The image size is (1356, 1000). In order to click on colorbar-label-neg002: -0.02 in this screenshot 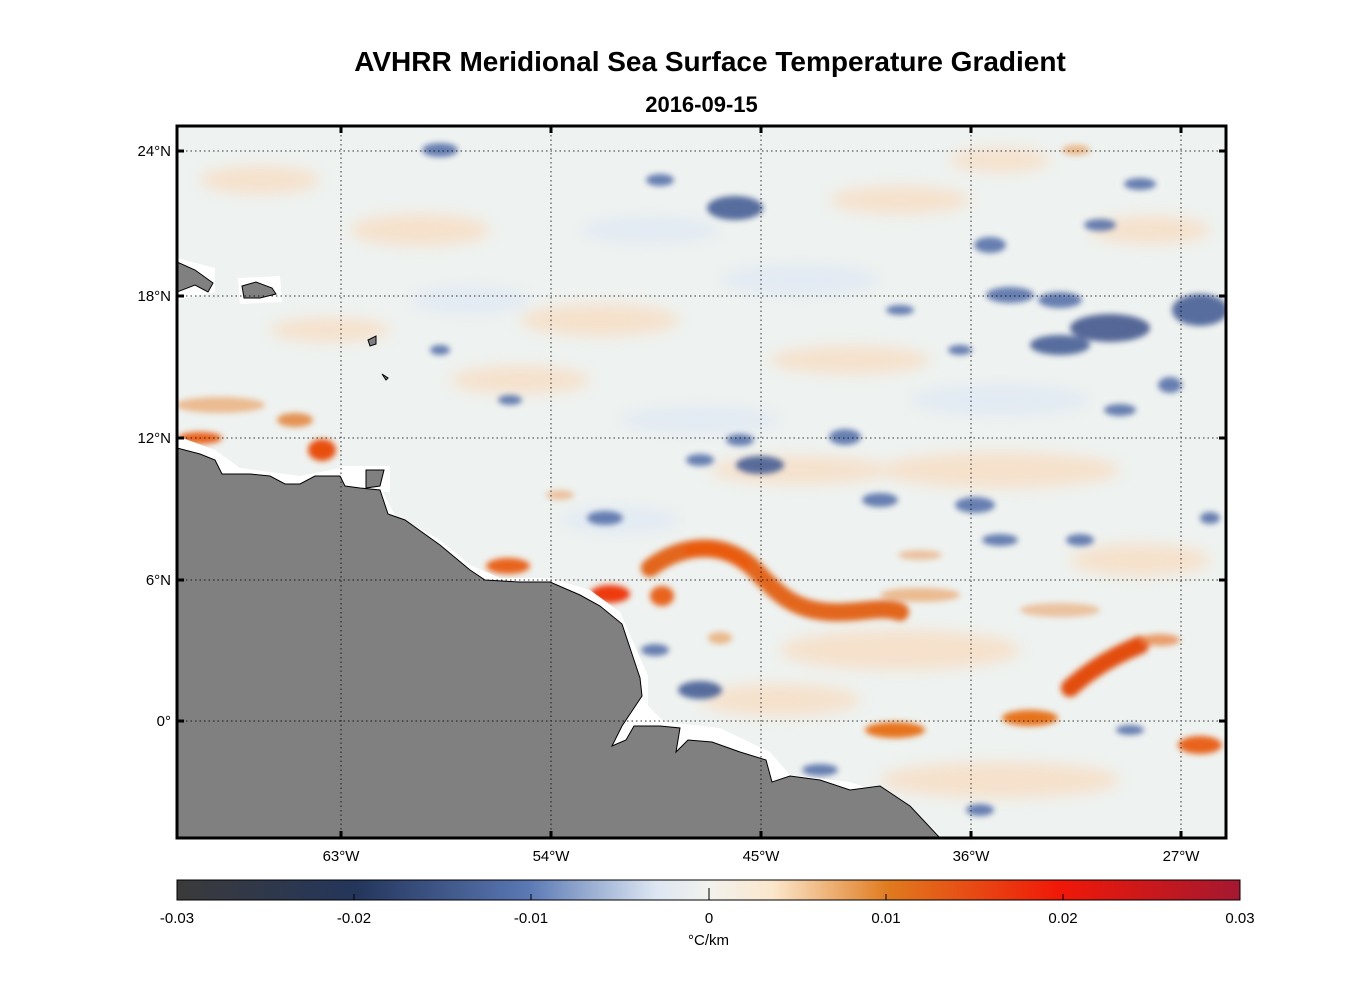, I will do `click(354, 918)`.